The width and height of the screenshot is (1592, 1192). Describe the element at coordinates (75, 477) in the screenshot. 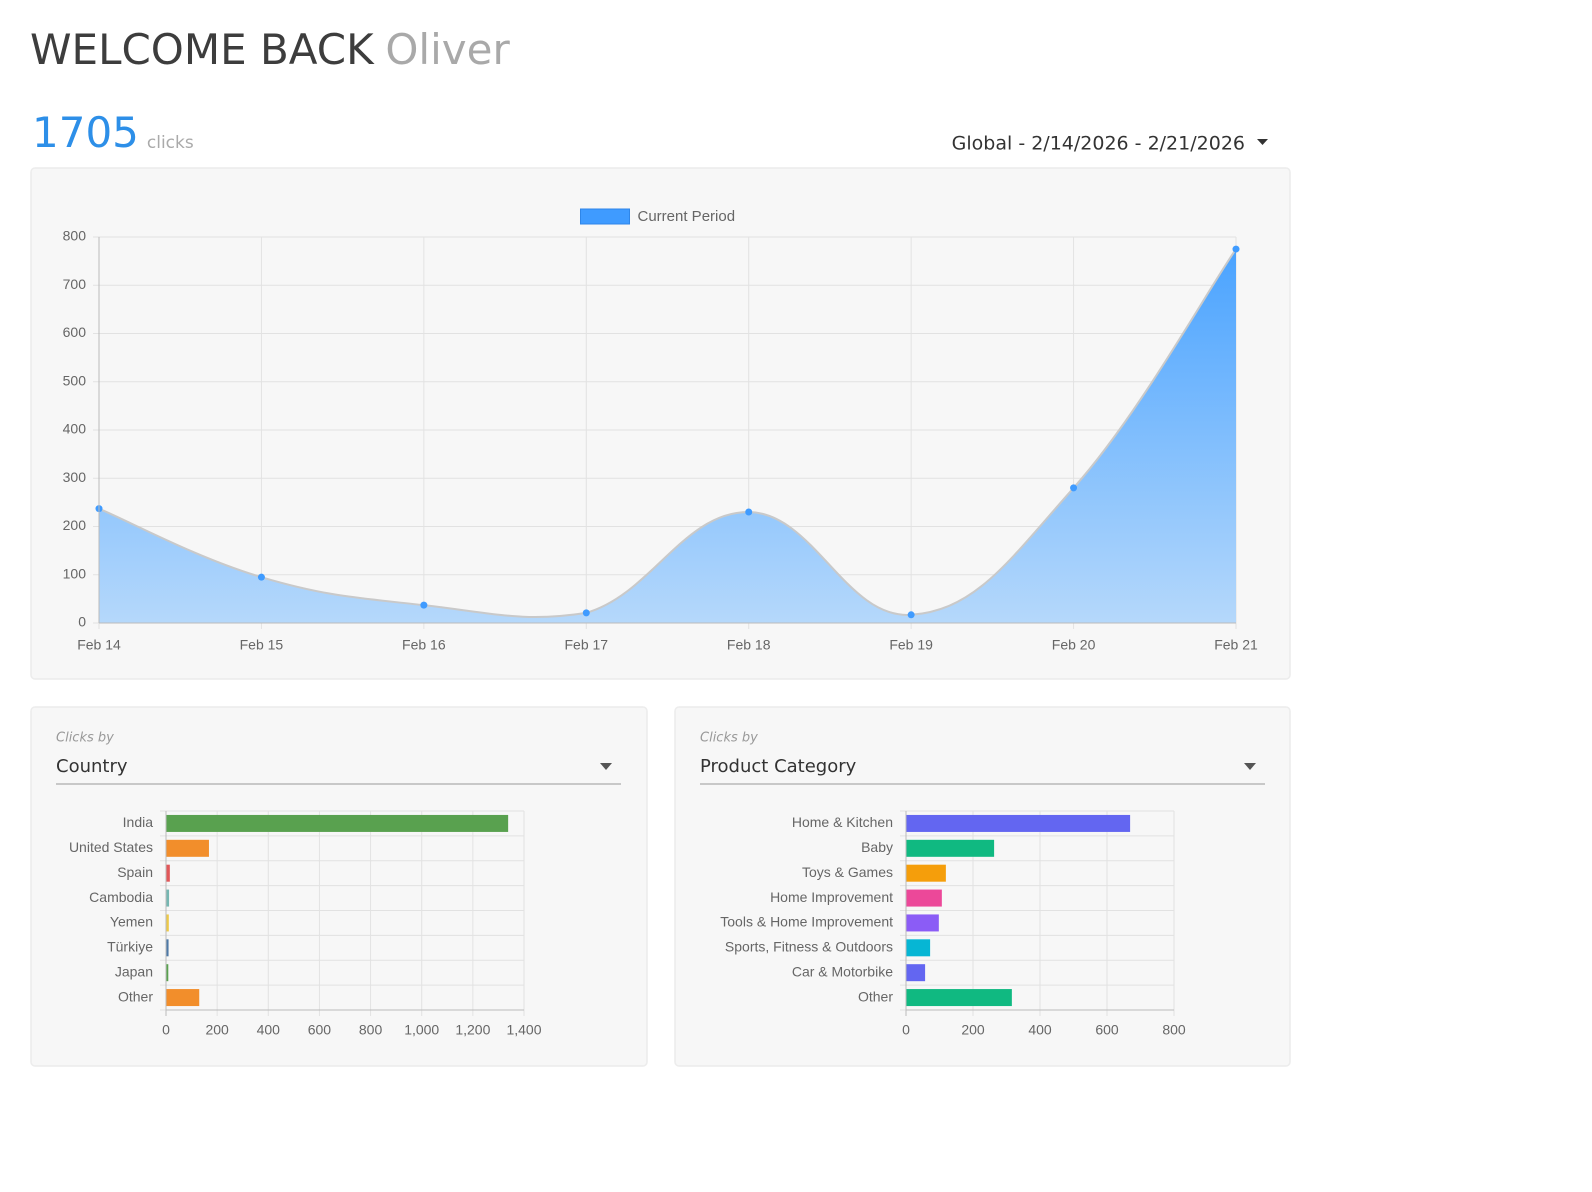

I see `y-tick-label: 300` at that location.